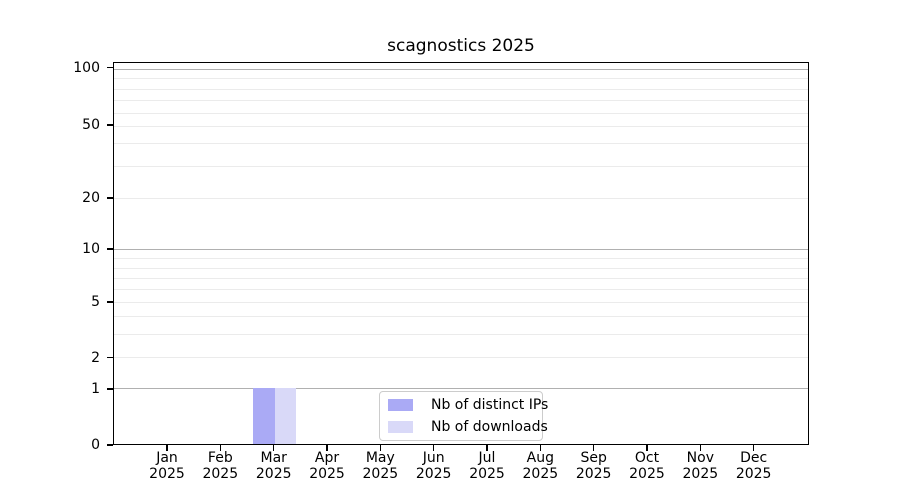 The height and width of the screenshot is (500, 900). What do you see at coordinates (95, 445) in the screenshot?
I see `y-tick-label: 0` at bounding box center [95, 445].